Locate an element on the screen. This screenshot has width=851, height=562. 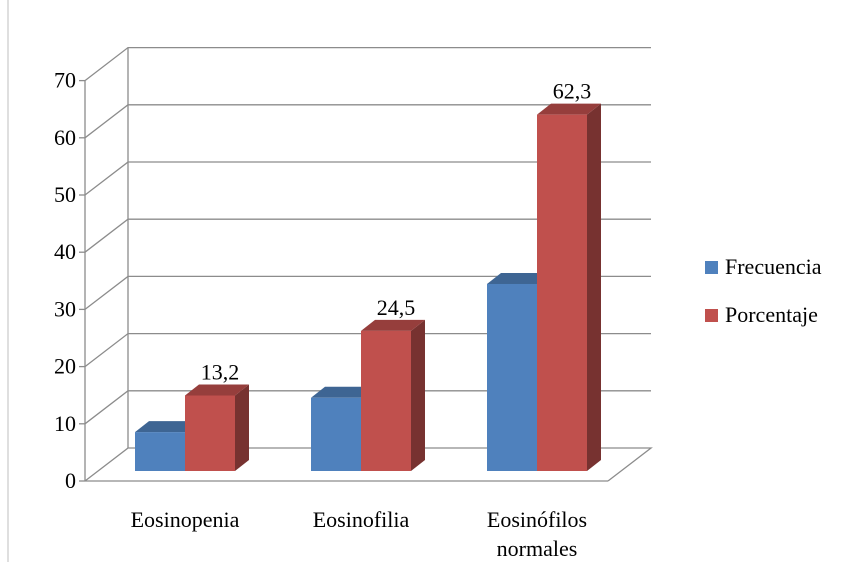
y-axis-ticks: 0 10 20 30 40 50 60 70 is located at coordinates (69, 280).